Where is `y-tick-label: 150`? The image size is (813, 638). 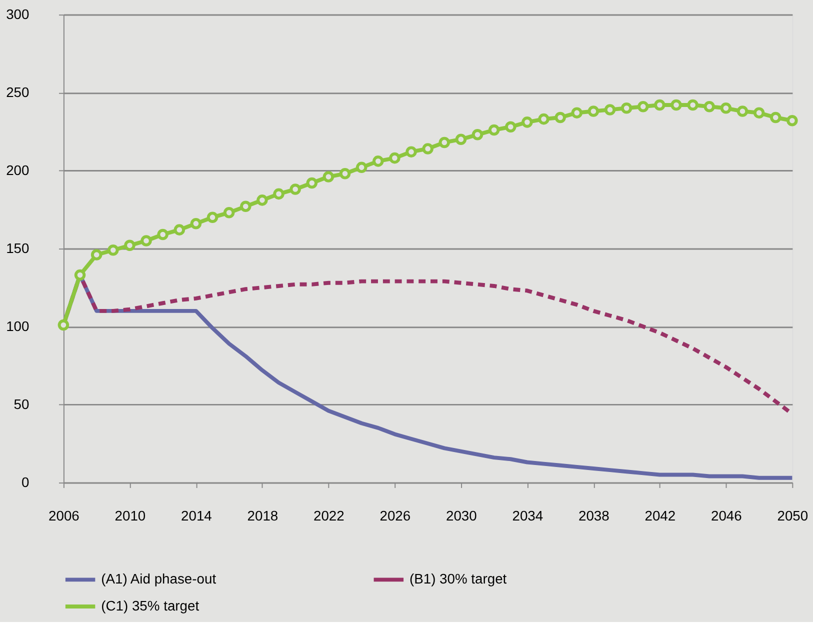
y-tick-label: 150 is located at coordinates (18, 248).